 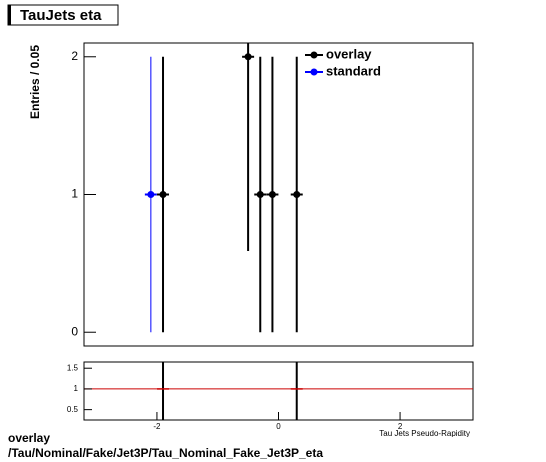 I want to click on y-axis-label: Entries / 0.05, so click(x=35, y=82).